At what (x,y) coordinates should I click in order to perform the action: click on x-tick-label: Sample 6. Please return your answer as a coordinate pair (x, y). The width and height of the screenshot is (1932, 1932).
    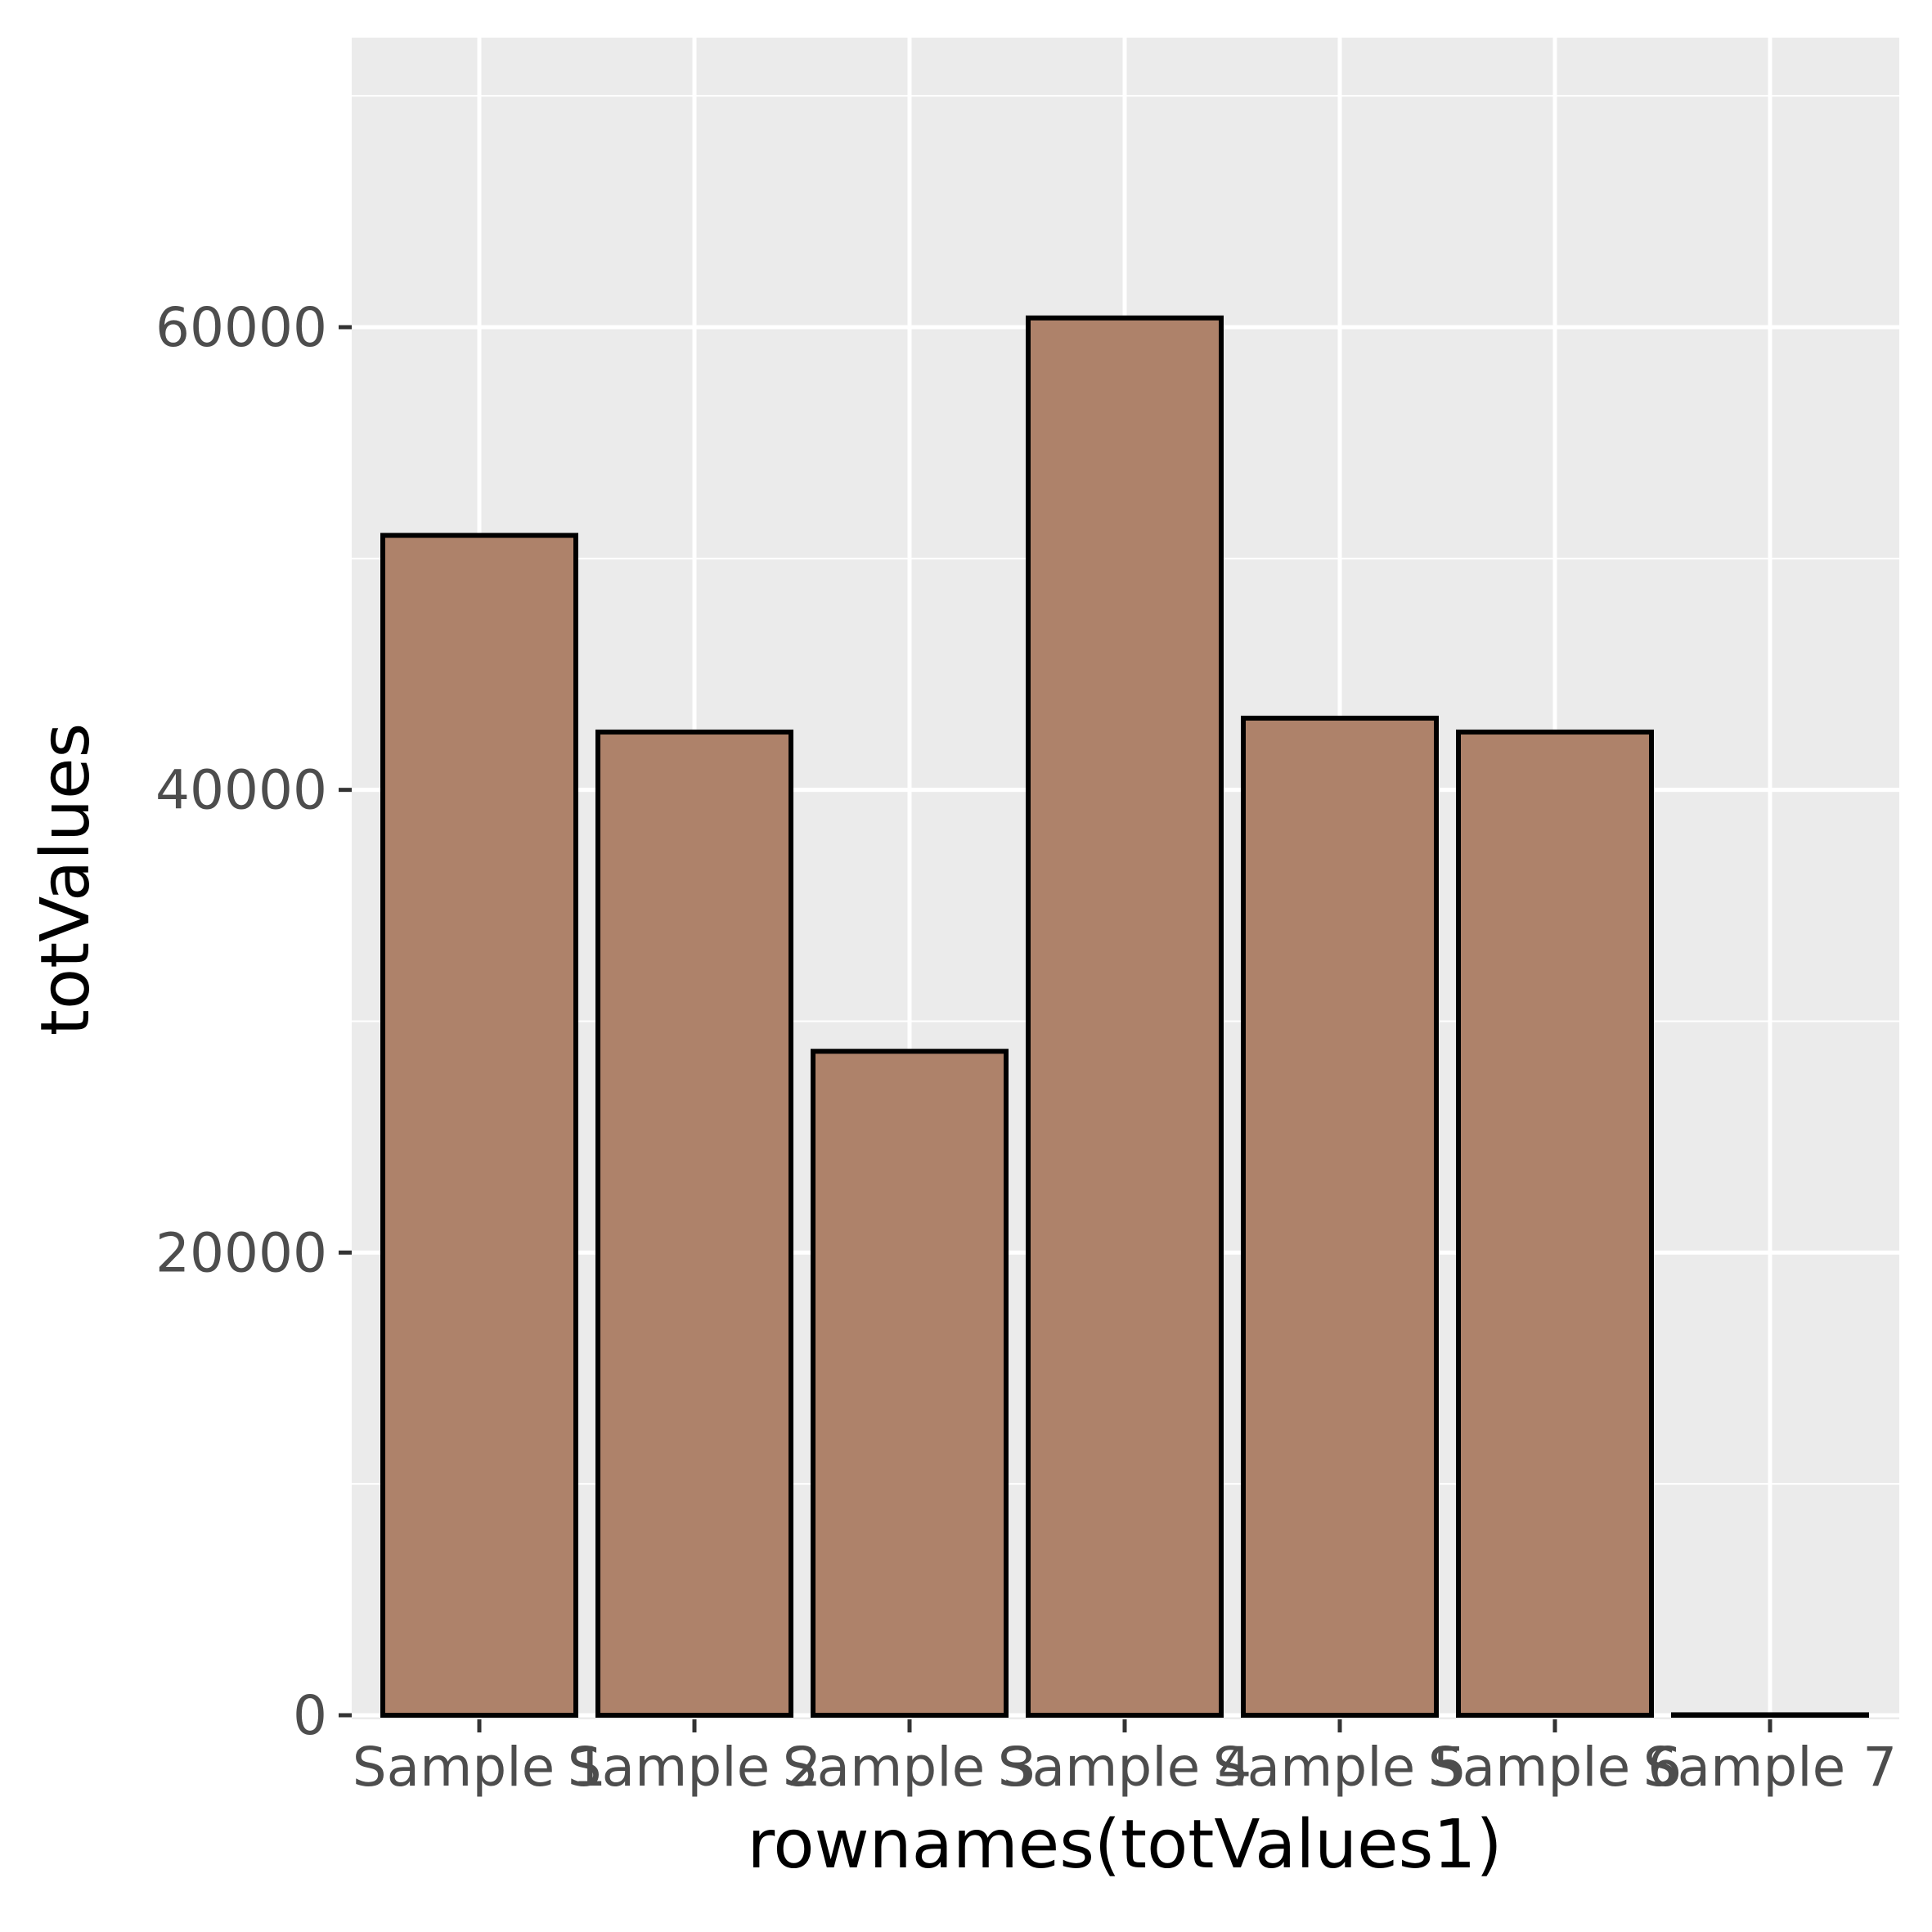
    Looking at the image, I should click on (1555, 1768).